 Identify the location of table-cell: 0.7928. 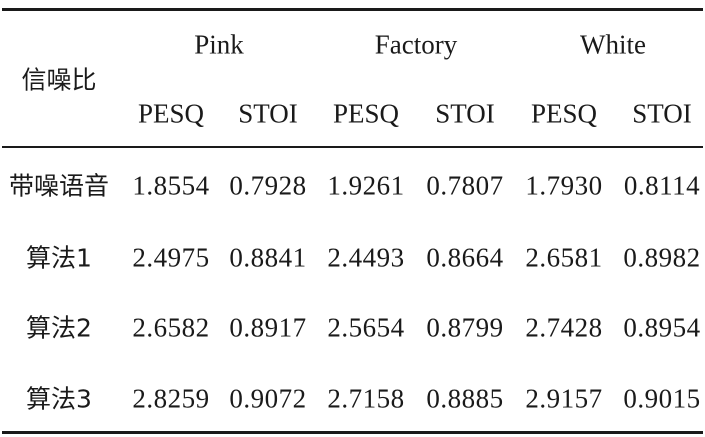
(268, 185).